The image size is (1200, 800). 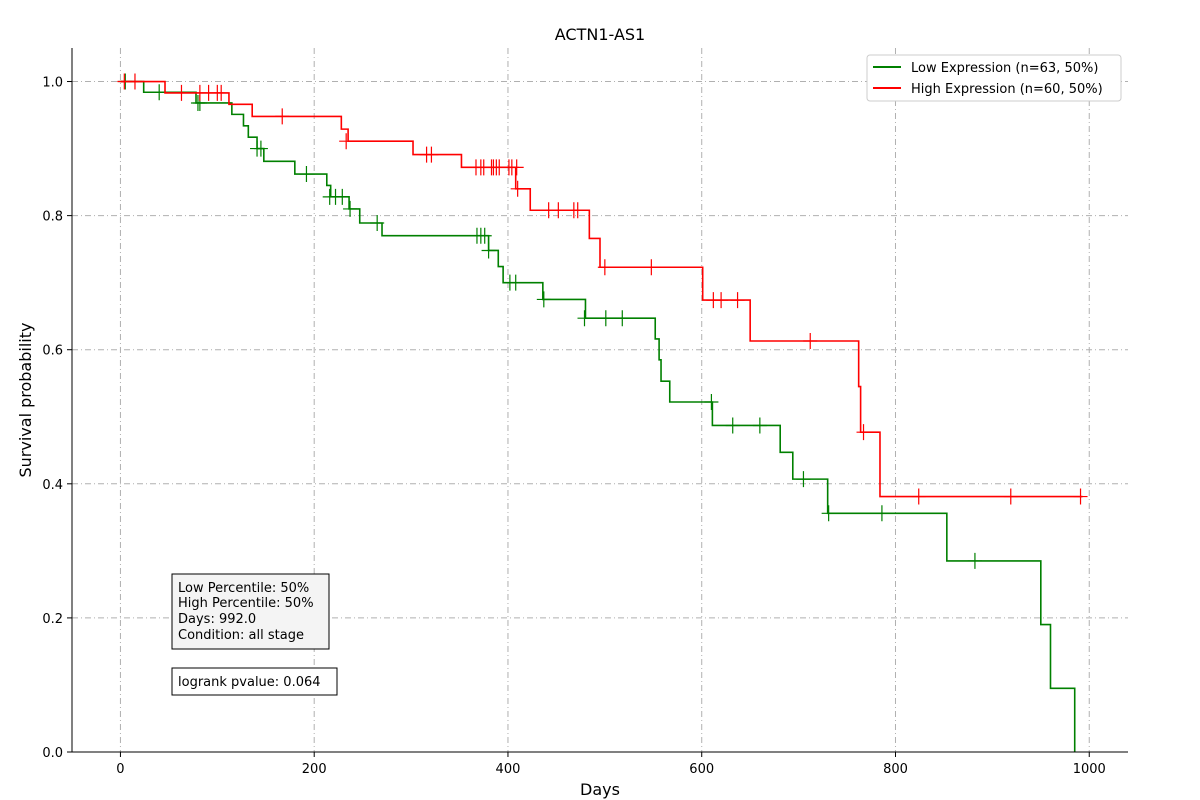 What do you see at coordinates (246, 603) in the screenshot?
I see `info-high-percentile: High Percentile: 50%` at bounding box center [246, 603].